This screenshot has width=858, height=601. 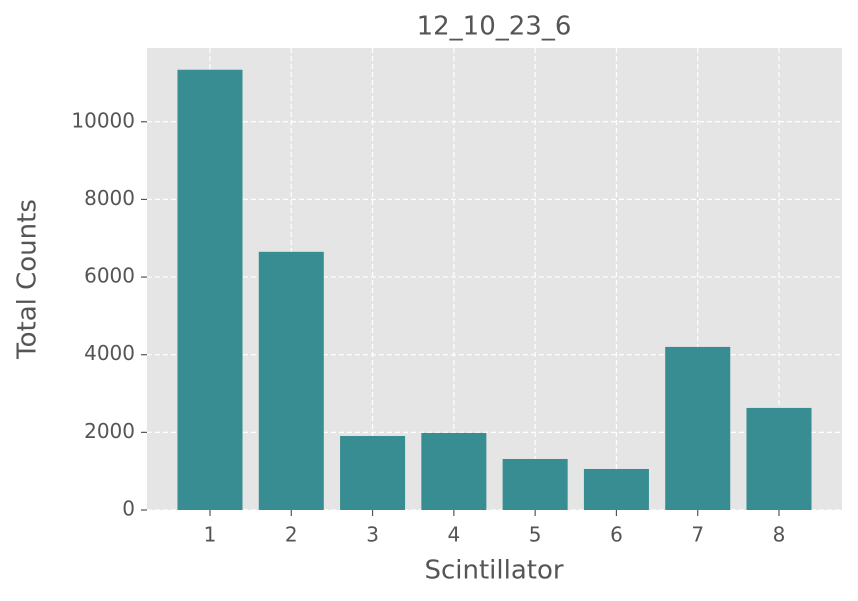 What do you see at coordinates (109, 198) in the screenshot?
I see `y-tick-label: 8000` at bounding box center [109, 198].